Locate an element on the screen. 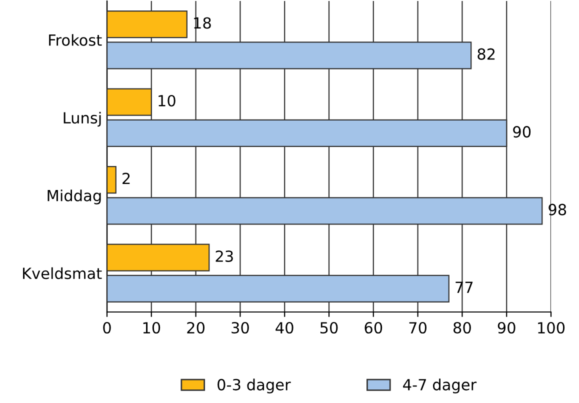  x-tick-label: 50 is located at coordinates (329, 328).